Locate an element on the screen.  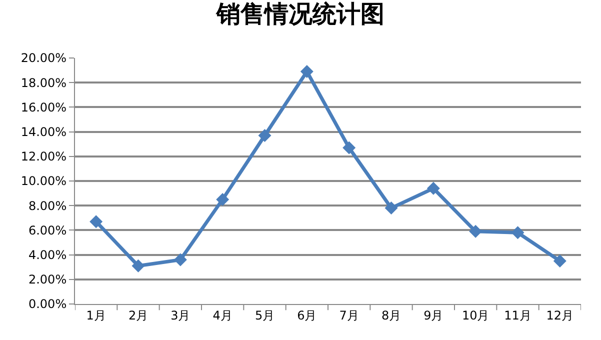
y-tick-label: 8.00% is located at coordinates (47, 205).